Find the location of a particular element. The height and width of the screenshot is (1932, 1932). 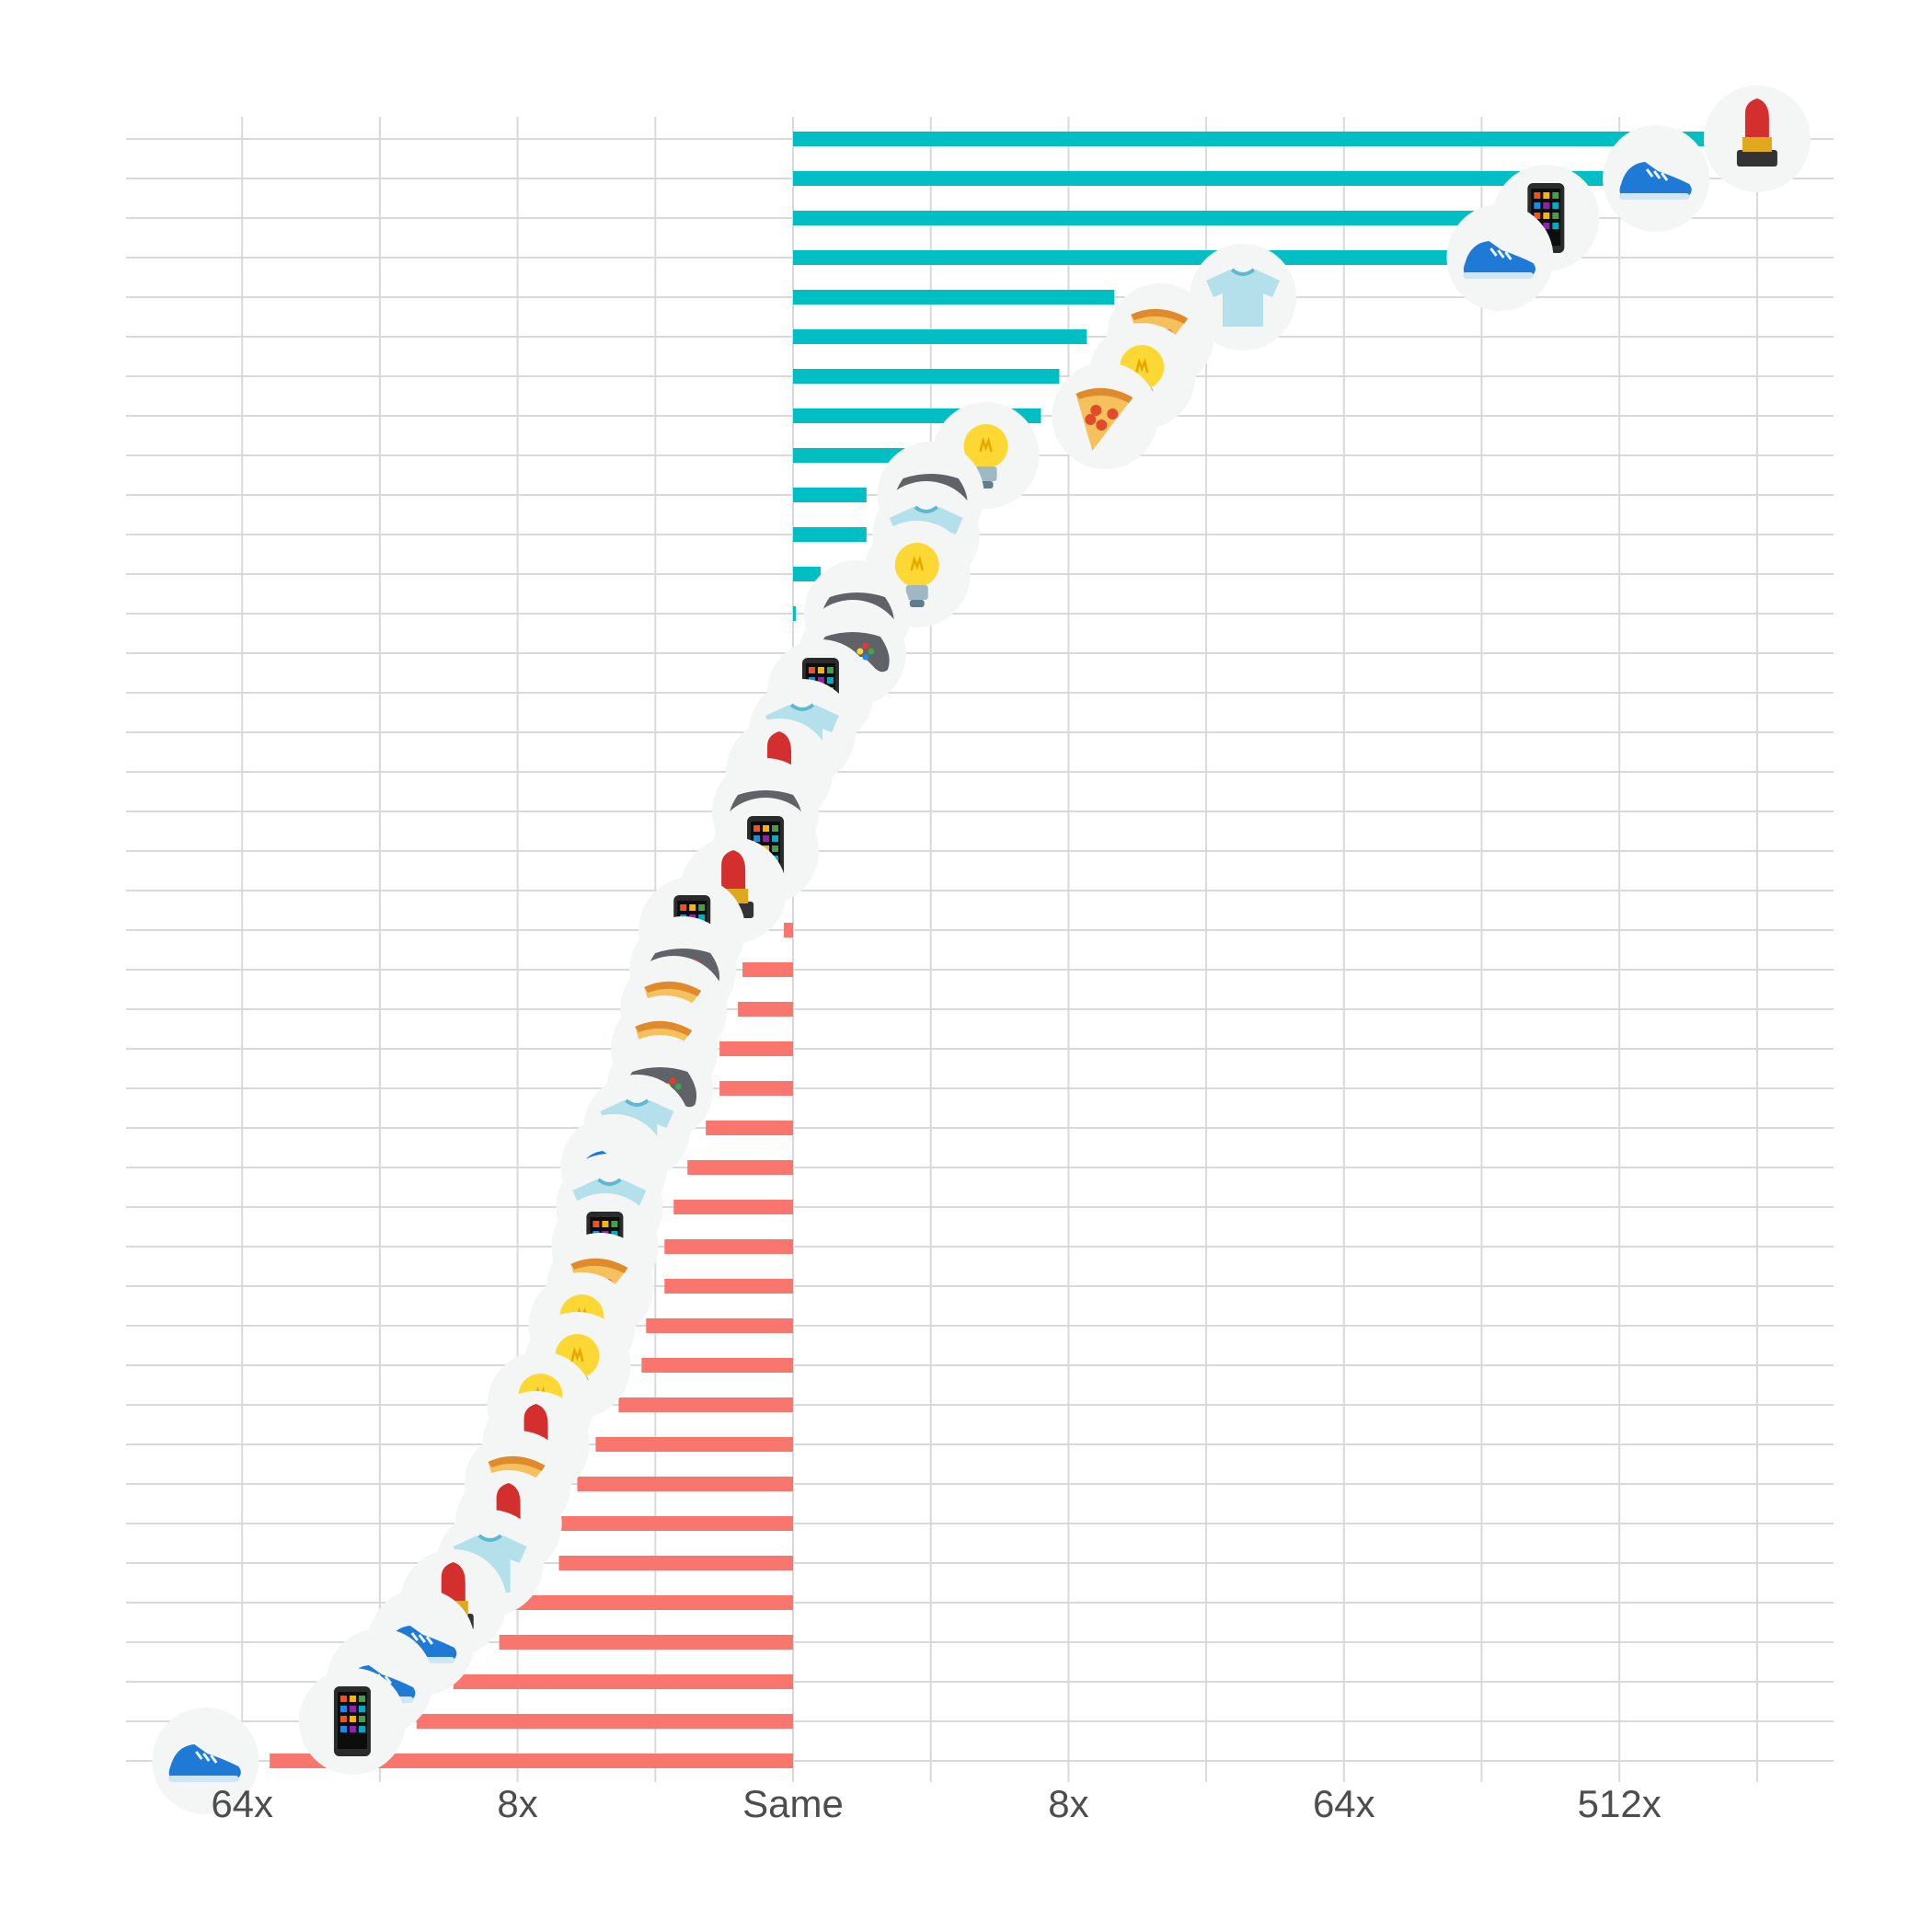

lipstick-icon is located at coordinates (1757, 139).